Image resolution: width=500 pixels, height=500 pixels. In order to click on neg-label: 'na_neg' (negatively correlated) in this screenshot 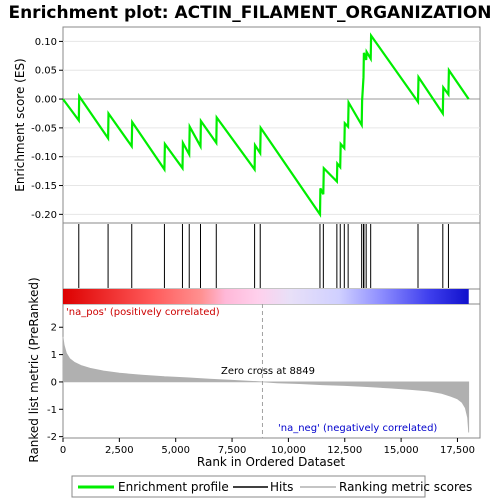, I will do `click(357, 428)`.